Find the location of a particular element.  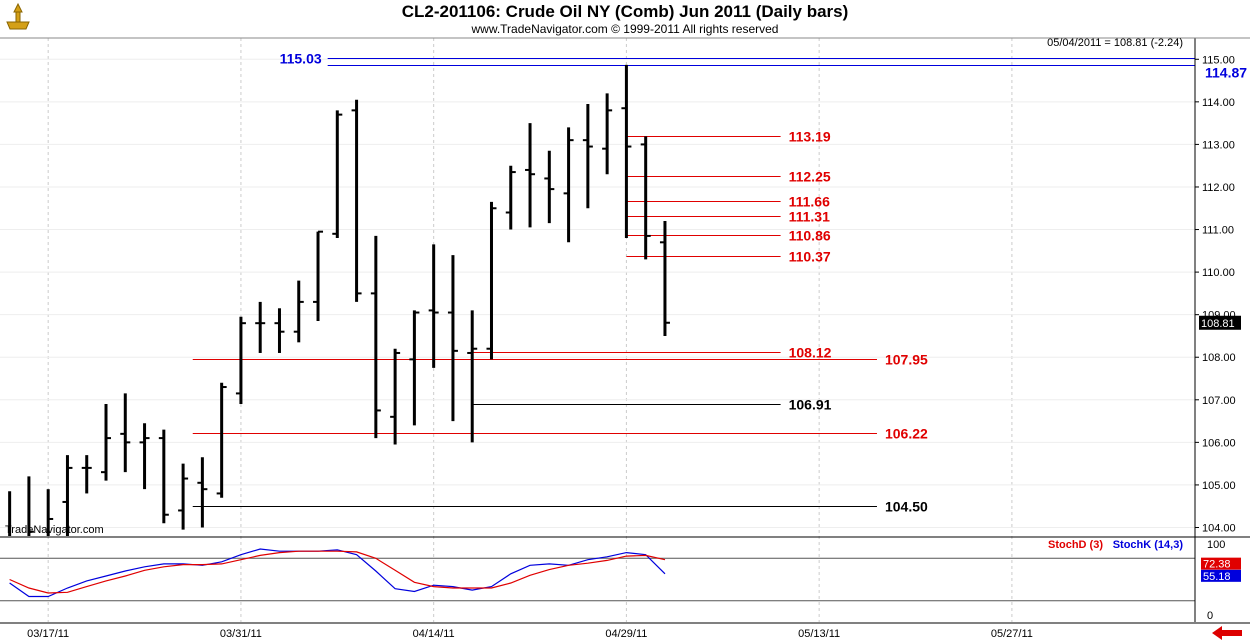

level-label: 110.86 is located at coordinates (810, 236).